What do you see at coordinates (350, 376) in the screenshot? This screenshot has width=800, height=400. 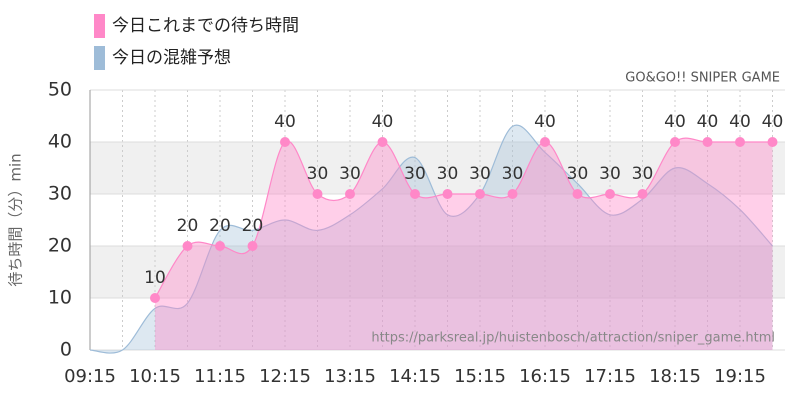 I see `x-tick-label: 13:15` at bounding box center [350, 376].